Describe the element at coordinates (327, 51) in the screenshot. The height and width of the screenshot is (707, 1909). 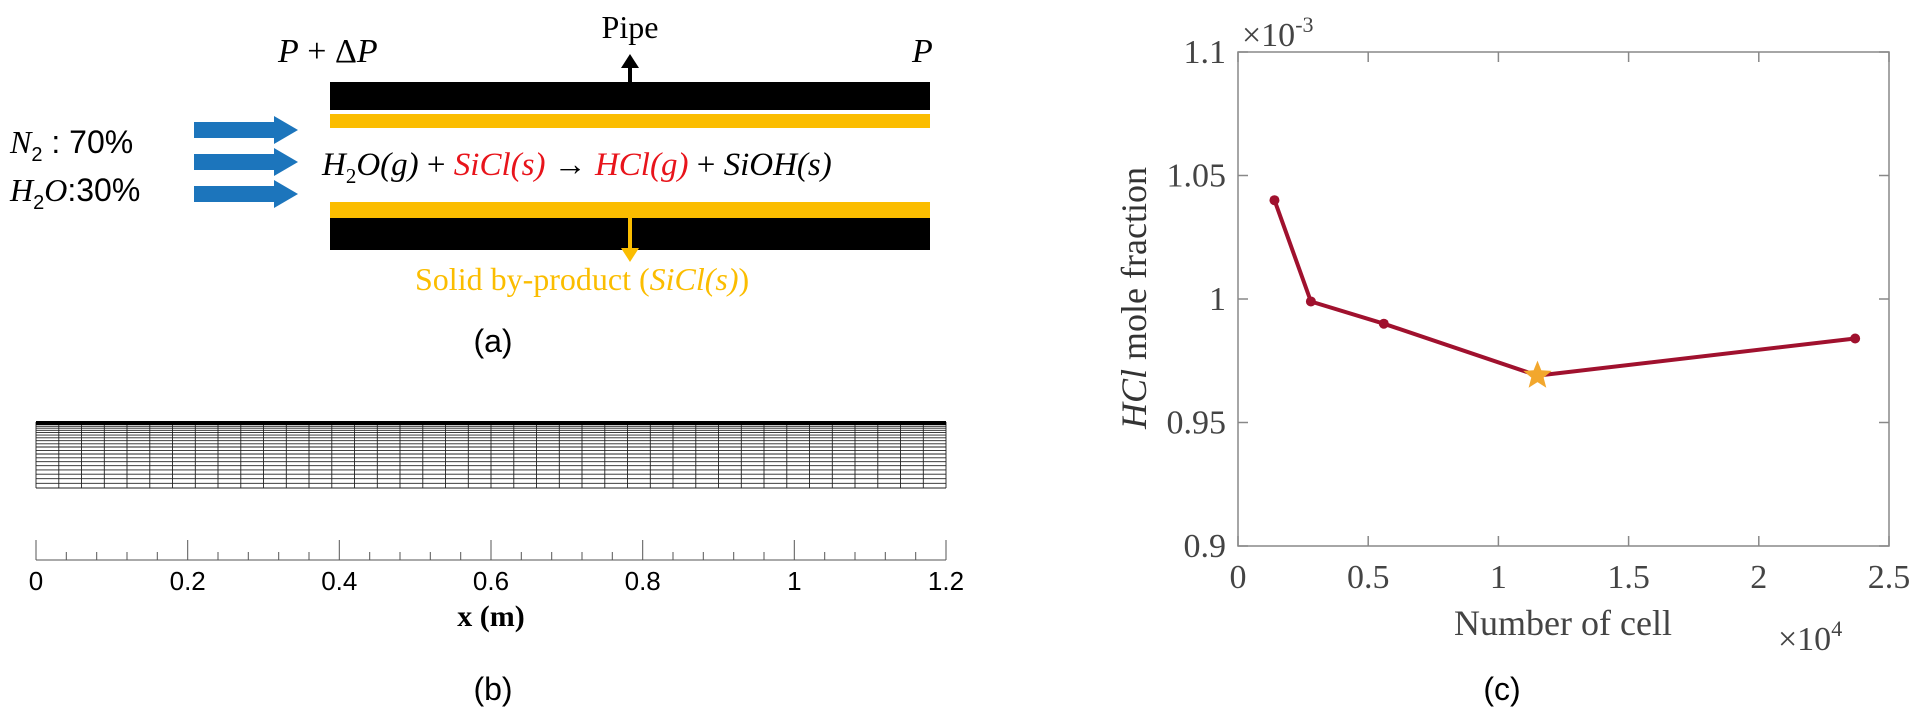
I see `inlet-pressure: P + ΔP` at that location.